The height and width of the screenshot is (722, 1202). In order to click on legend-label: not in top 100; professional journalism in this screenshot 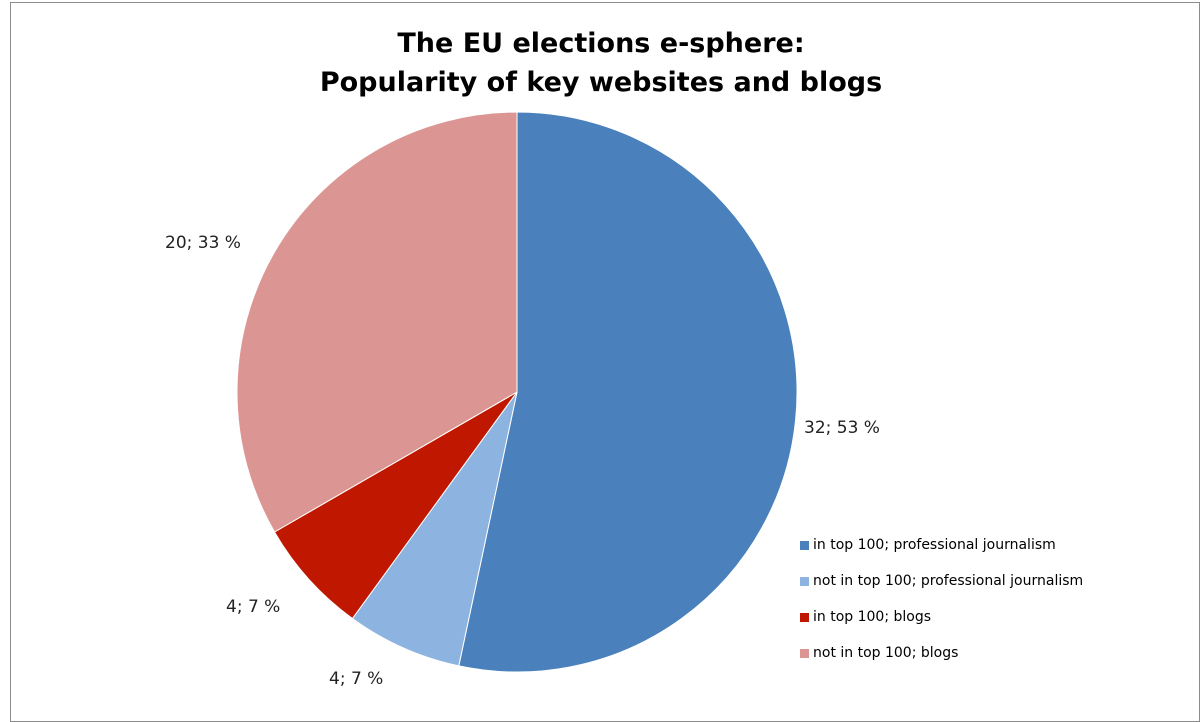, I will do `click(948, 581)`.